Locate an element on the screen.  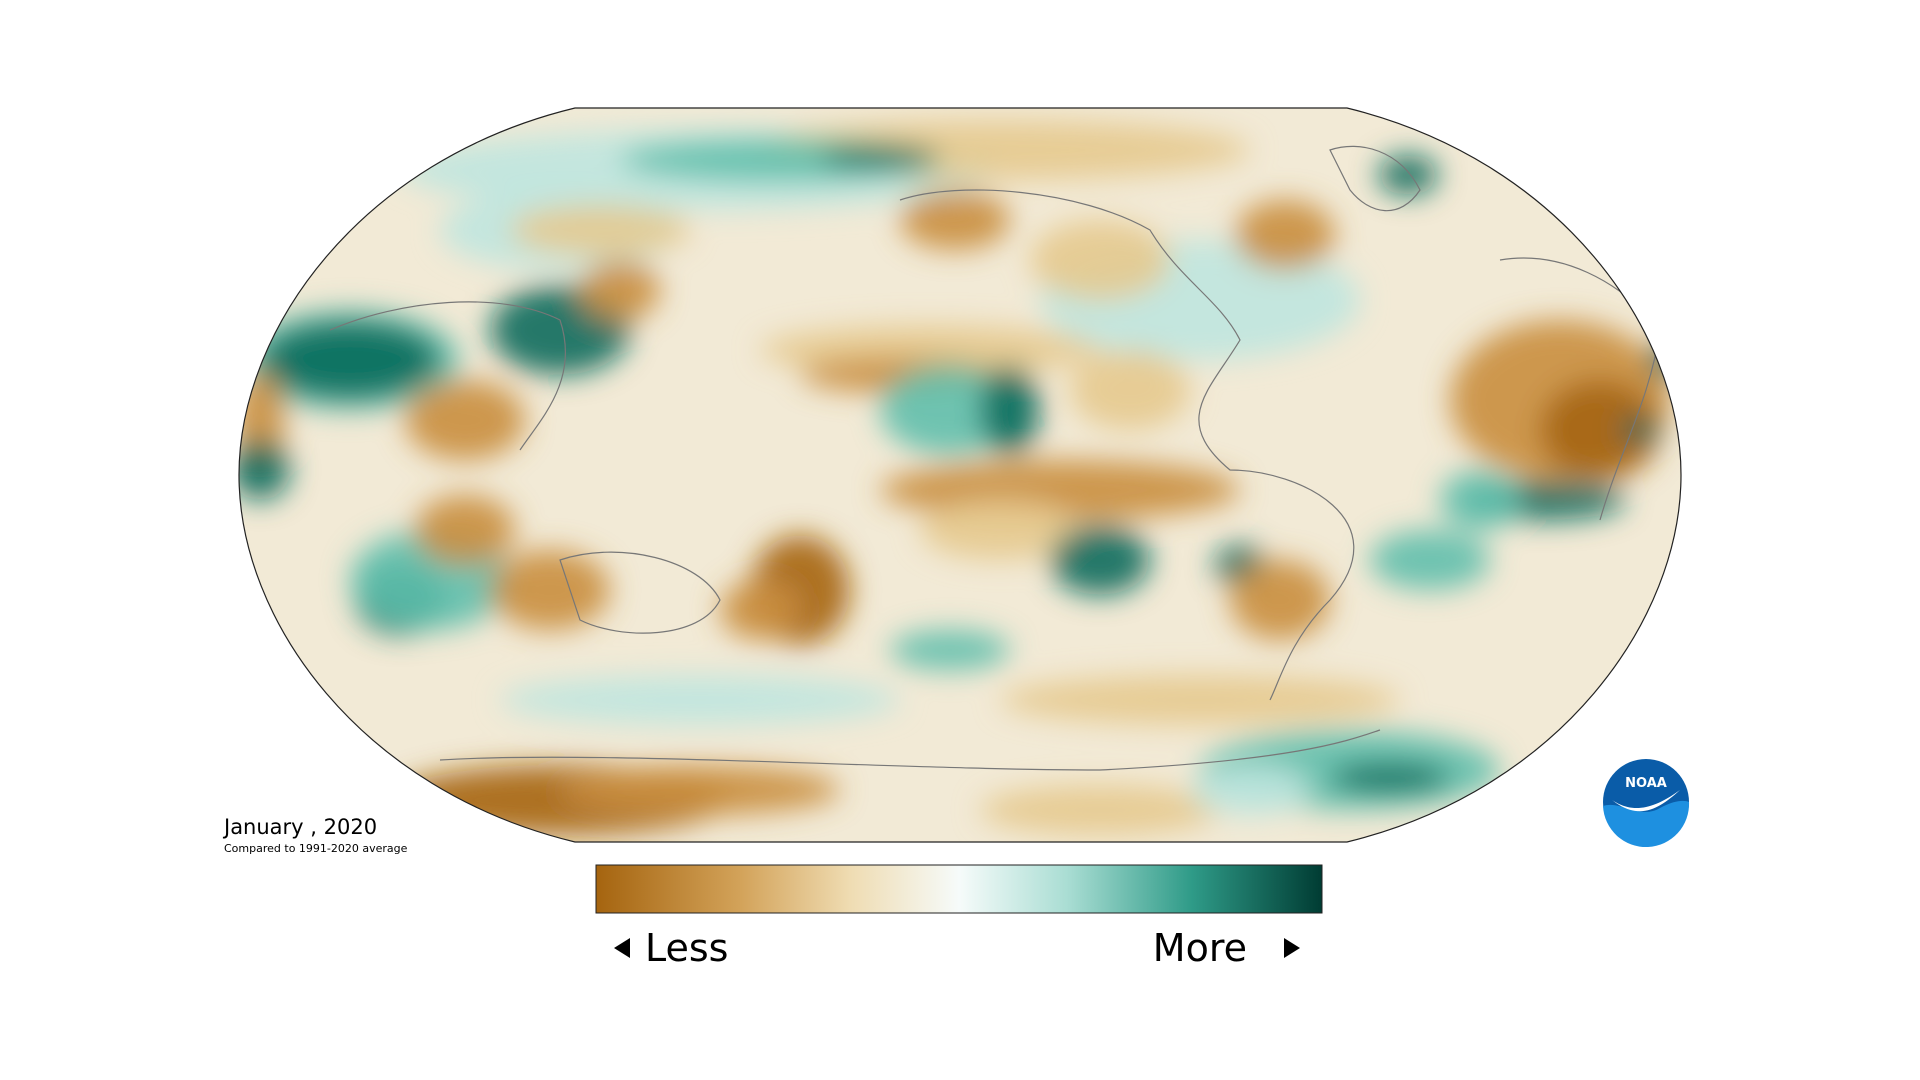
color-scale is located at coordinates (959, 889).